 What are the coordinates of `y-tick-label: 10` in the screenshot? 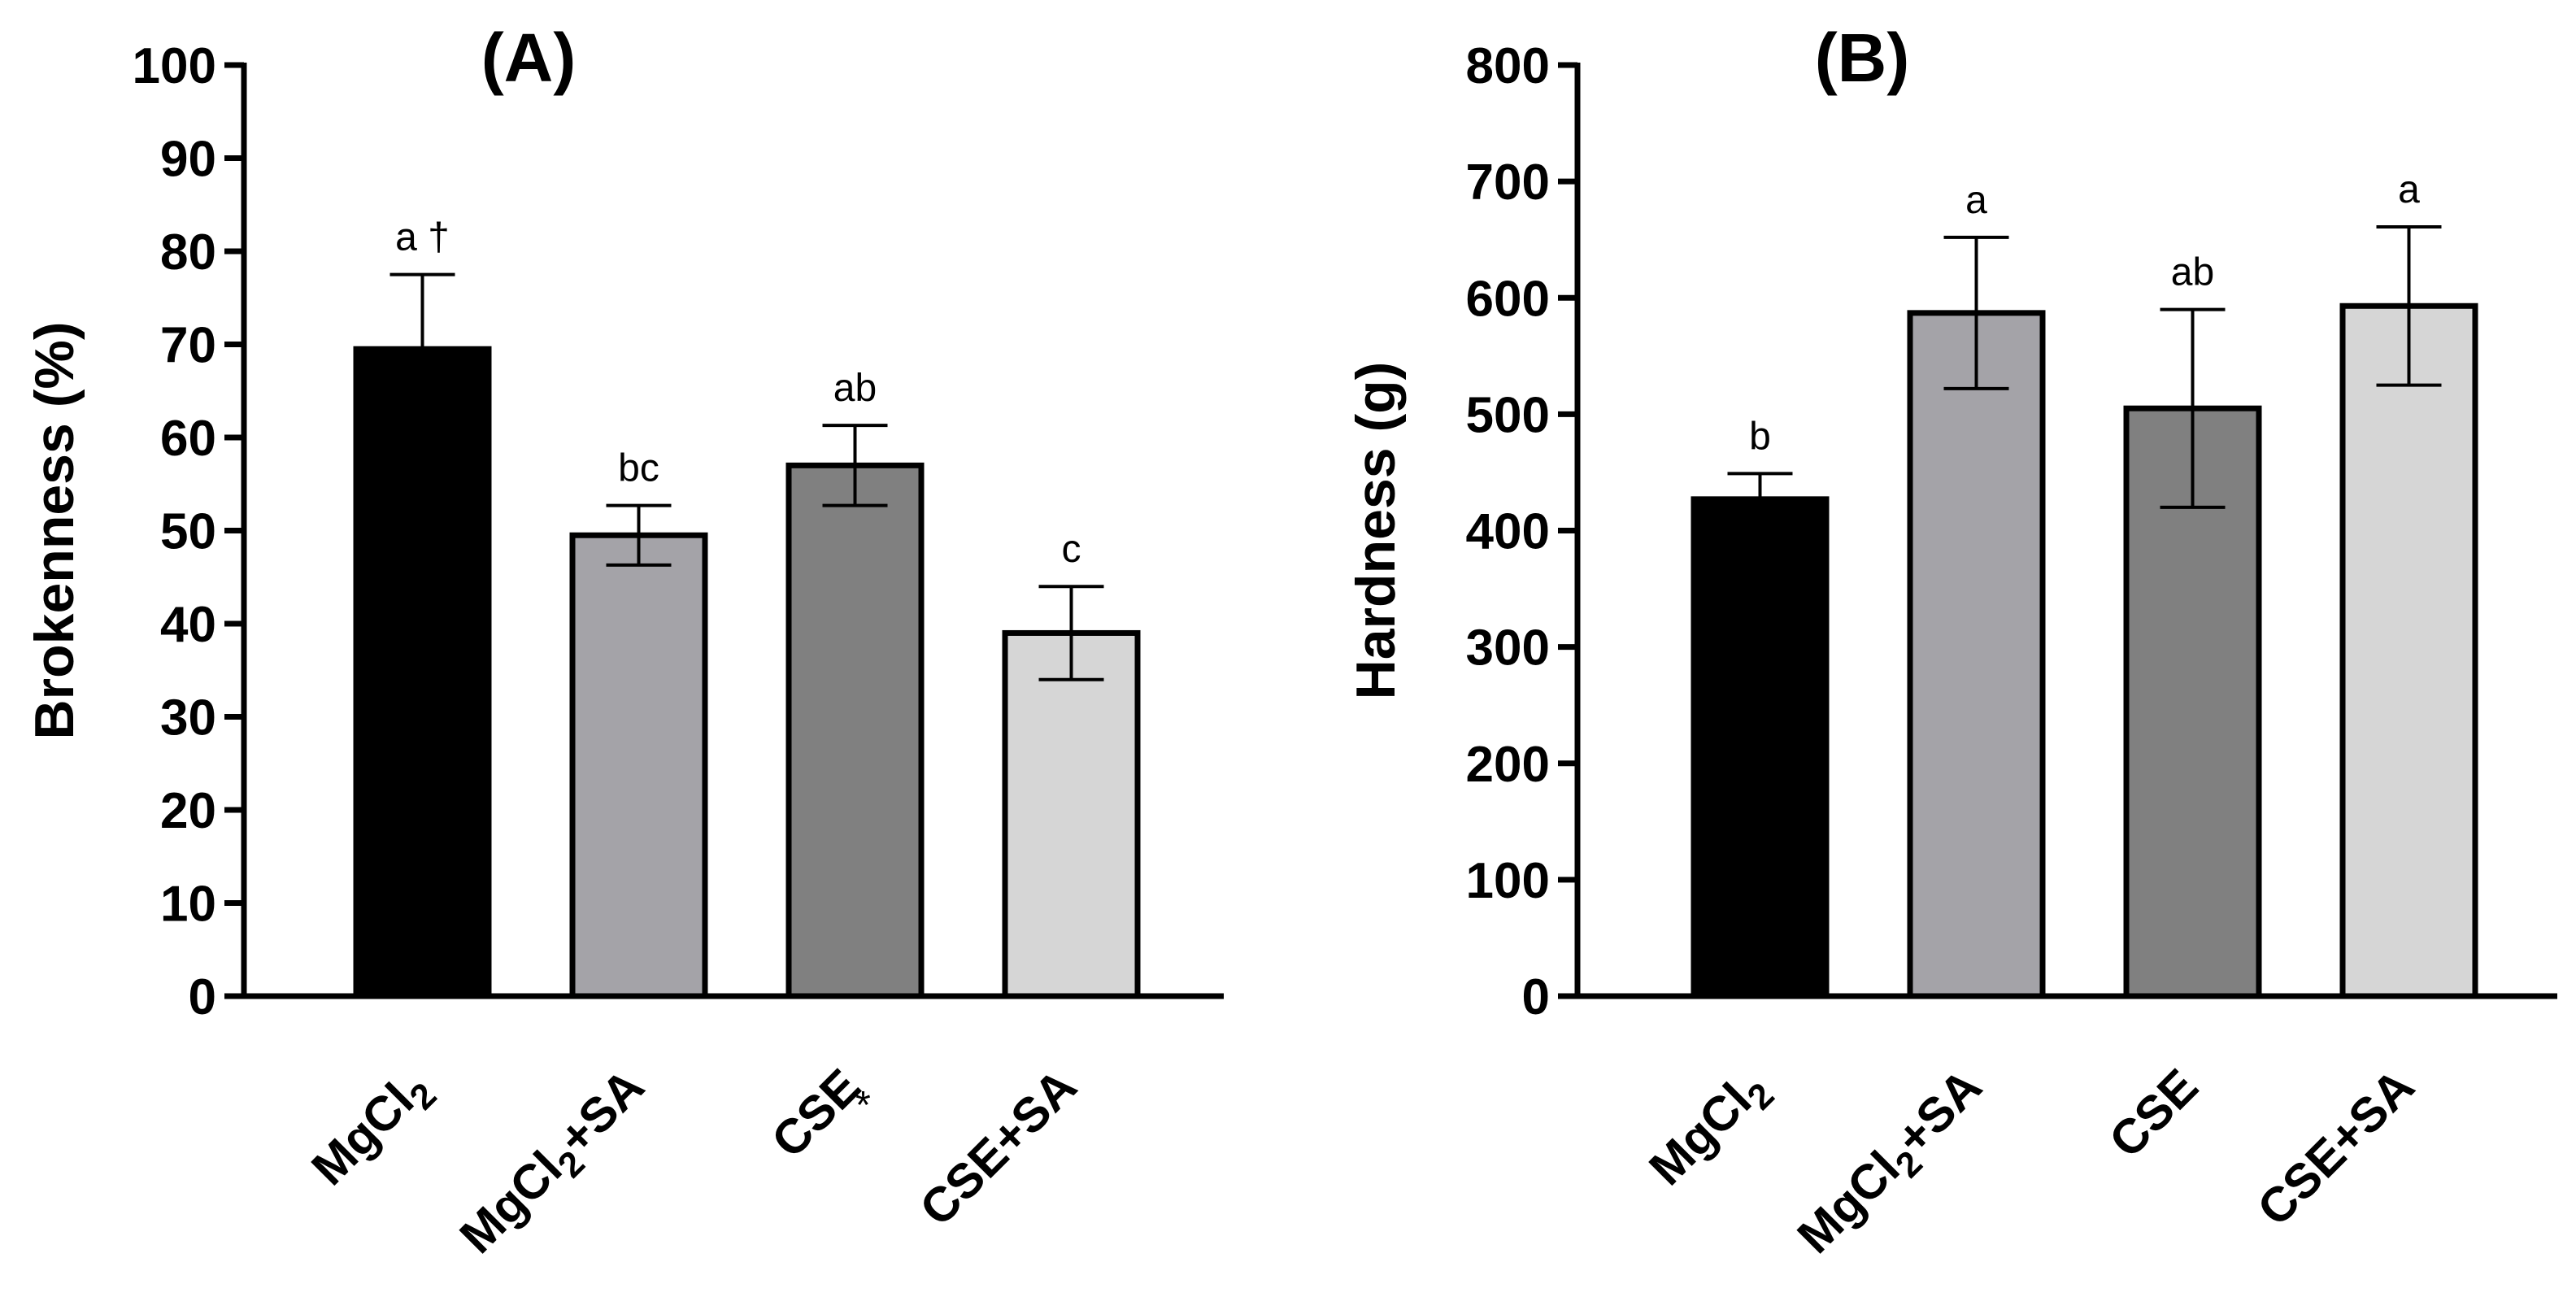 It's located at (188, 905).